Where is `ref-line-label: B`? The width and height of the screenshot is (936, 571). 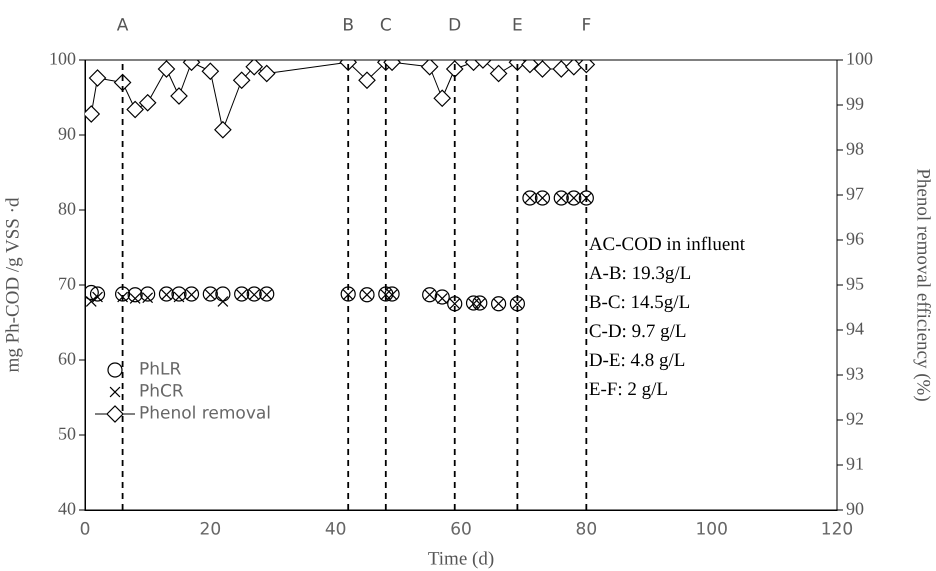
ref-line-label: B is located at coordinates (348, 25).